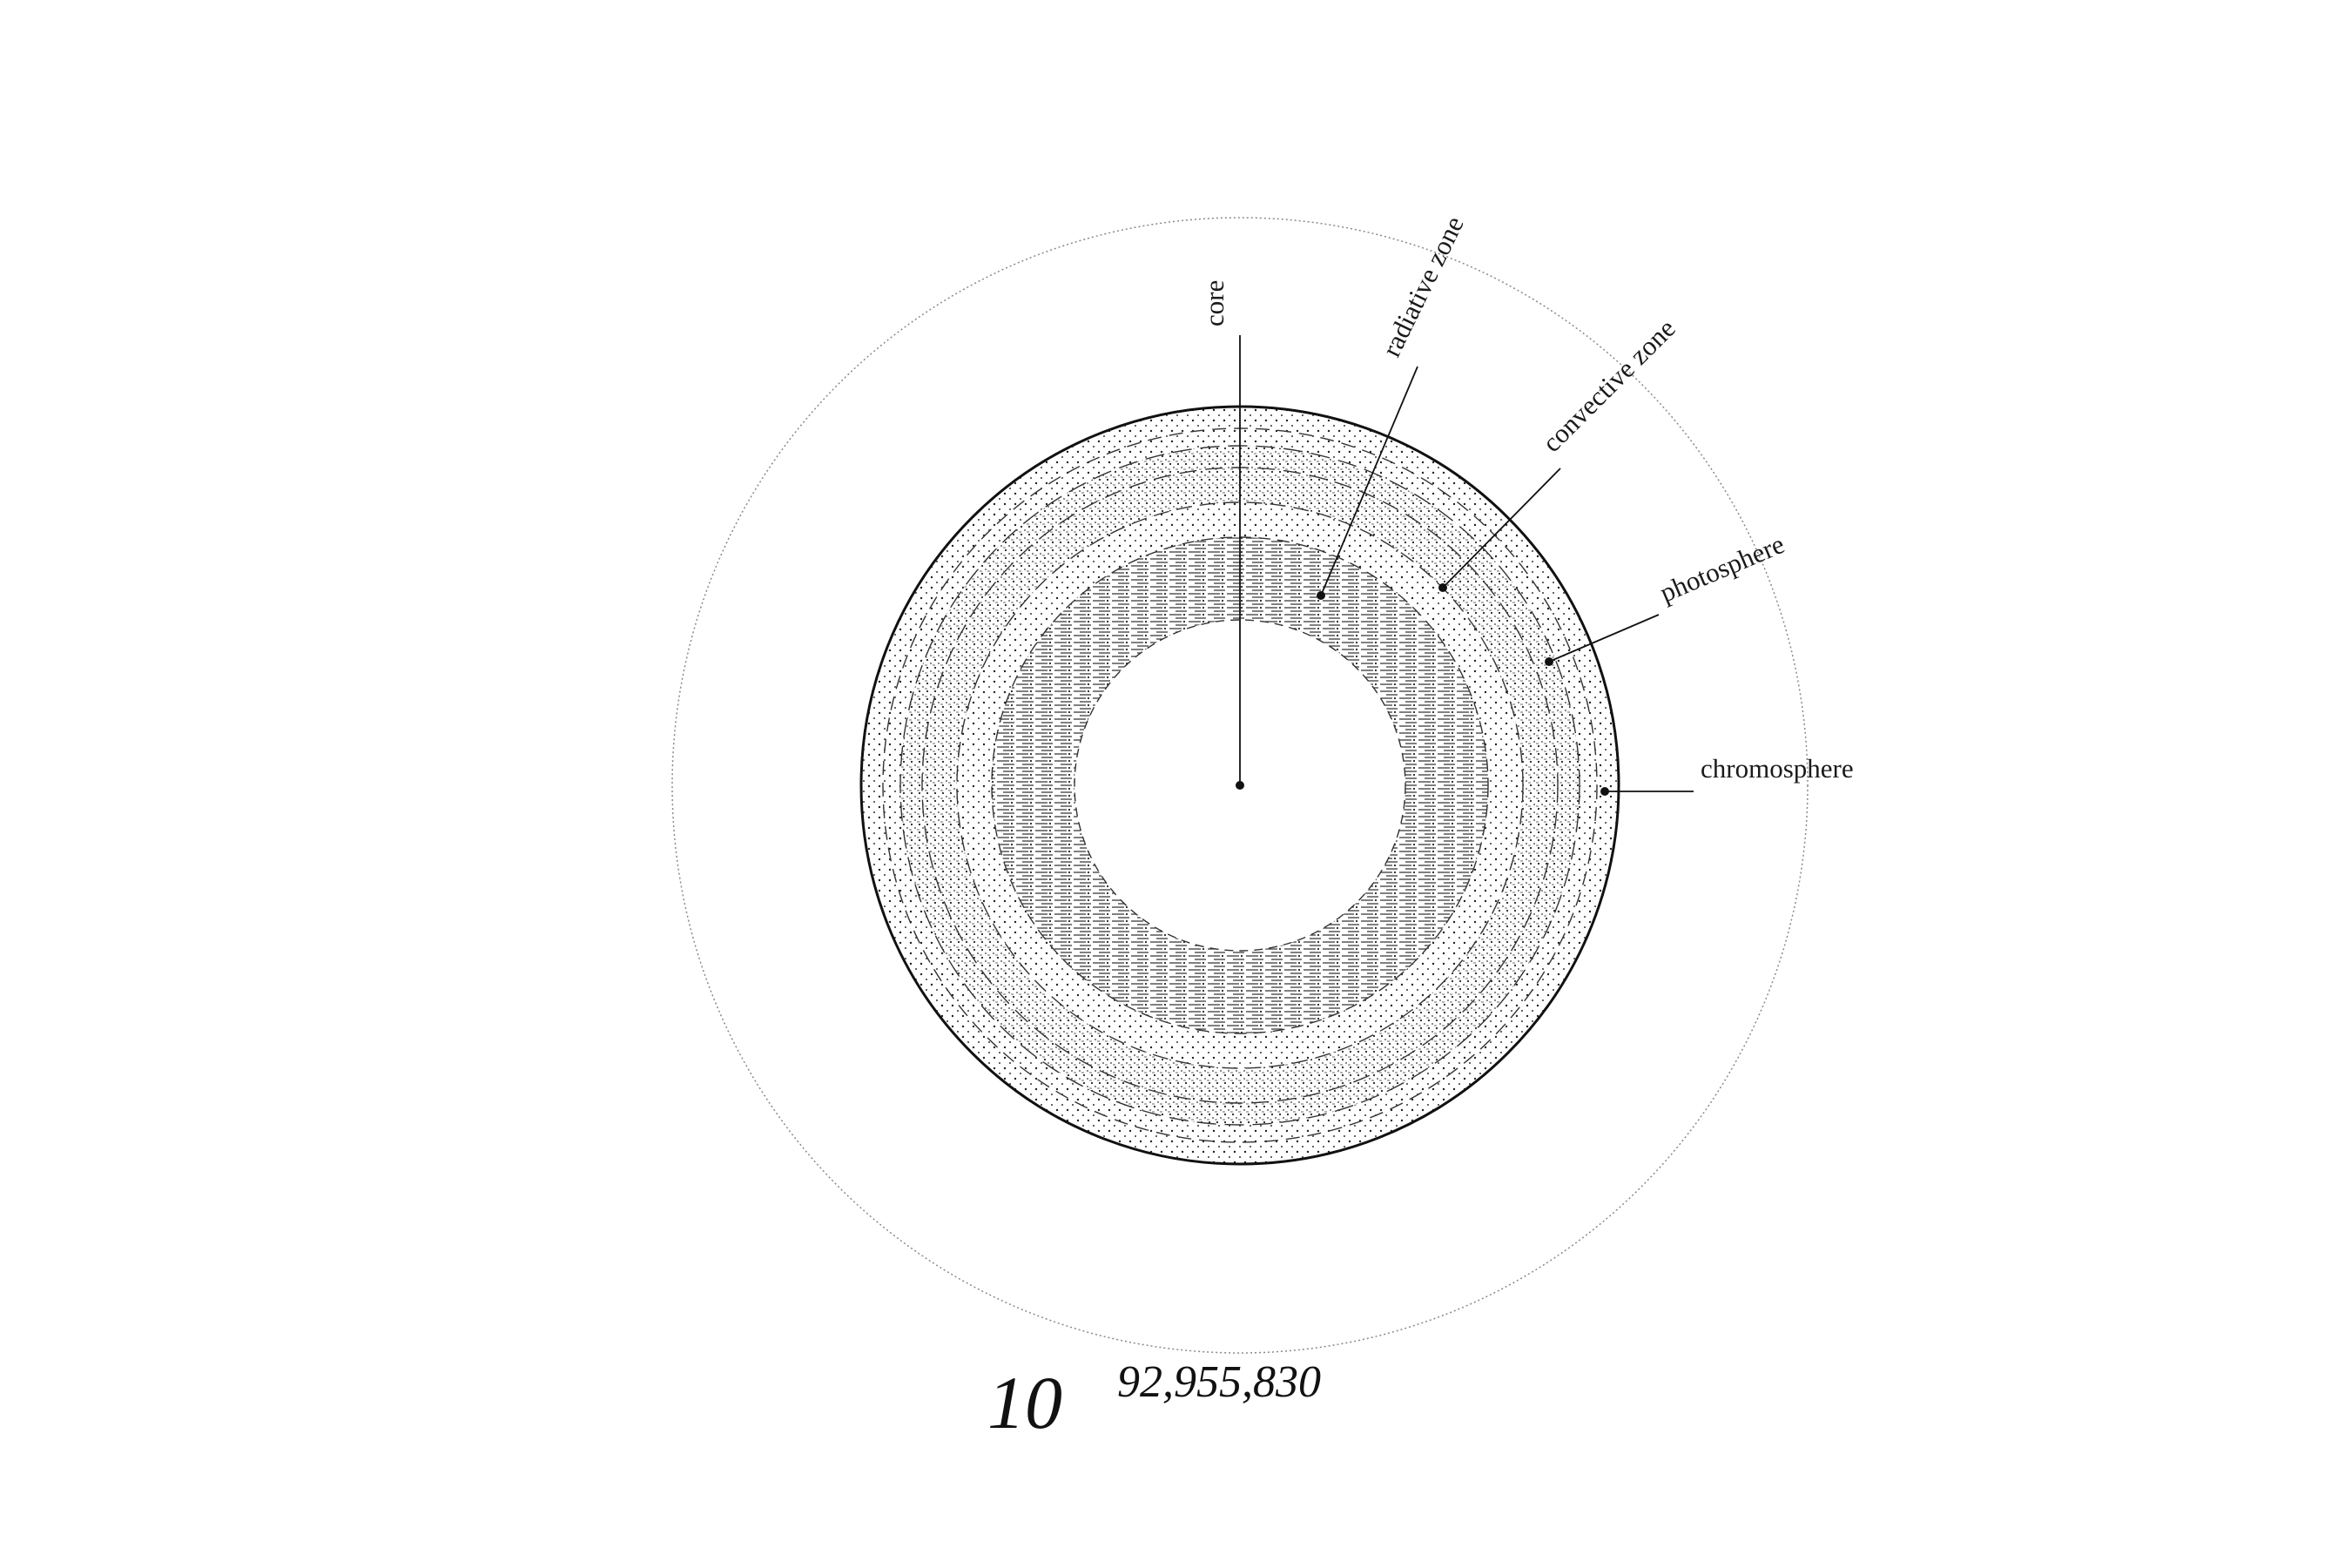 The image size is (2351, 1568). What do you see at coordinates (1549, 661) in the screenshot?
I see `photosphere-dot` at bounding box center [1549, 661].